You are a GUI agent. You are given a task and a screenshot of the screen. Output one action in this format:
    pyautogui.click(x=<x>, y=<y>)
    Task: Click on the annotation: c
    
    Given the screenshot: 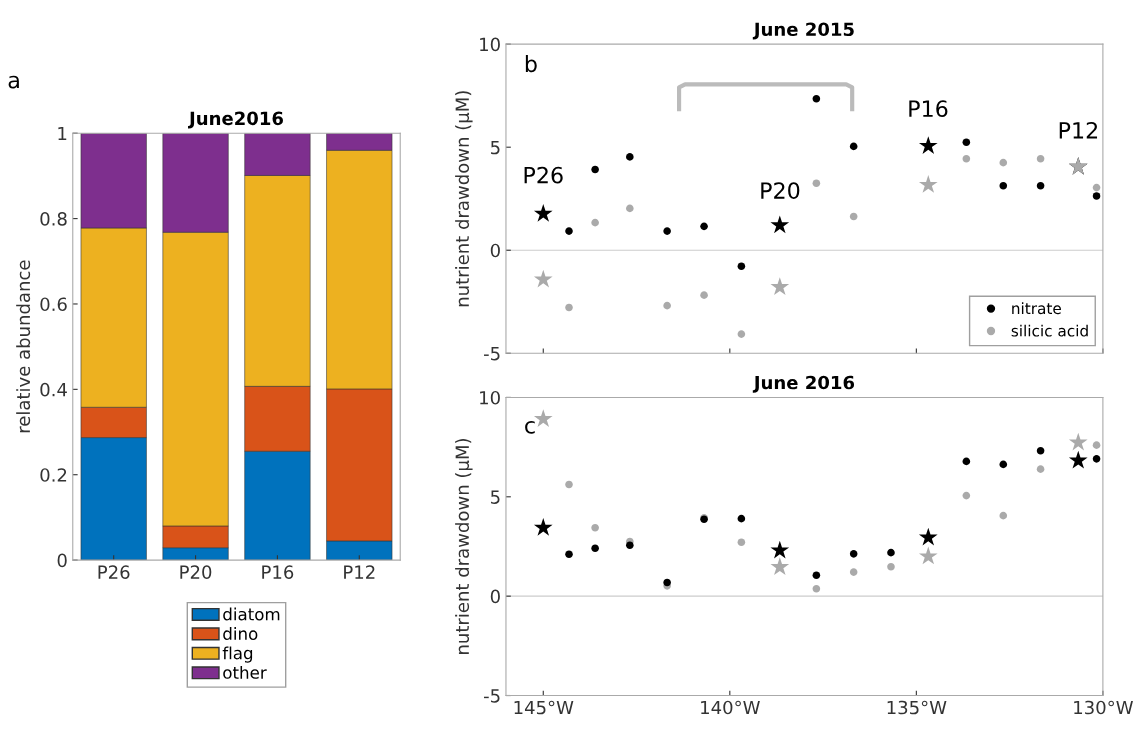 What is the action you would take?
    pyautogui.click(x=530, y=427)
    